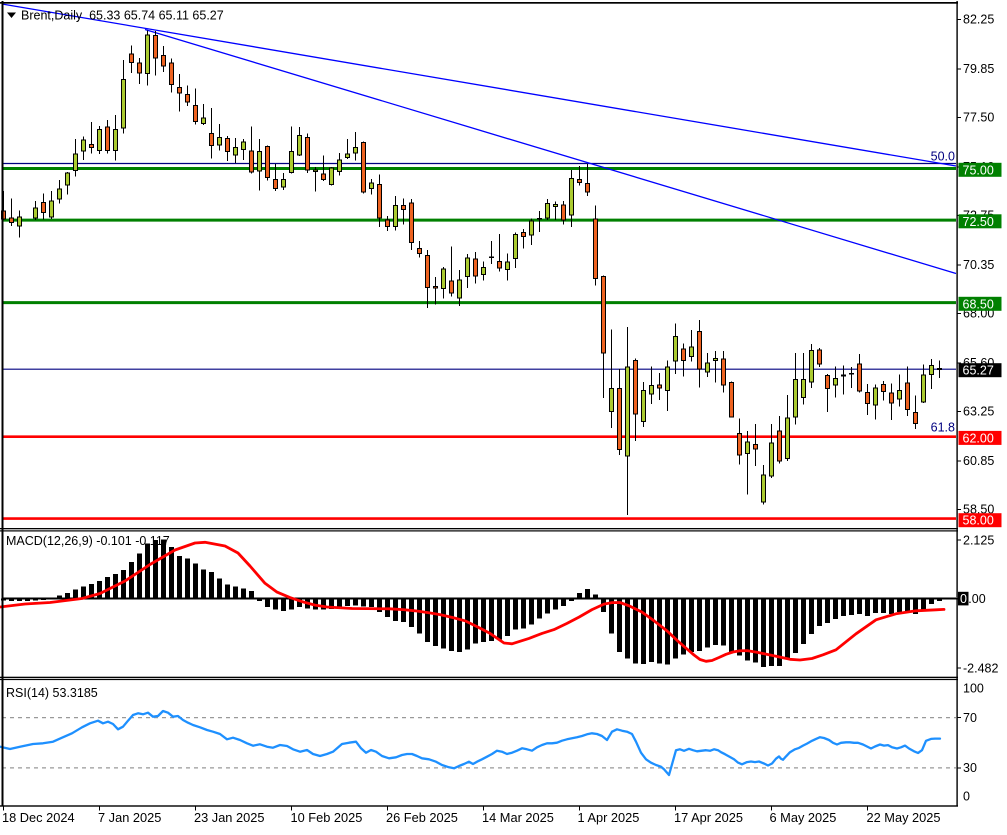  I want to click on svg-text: 6 May 2025, so click(803, 817).